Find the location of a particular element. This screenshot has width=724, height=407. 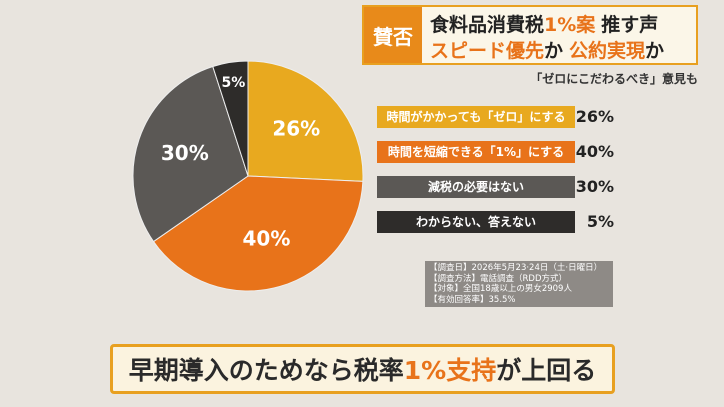

banner: 早期導入のためなら税率 1%支持 が上回る is located at coordinates (362, 369).